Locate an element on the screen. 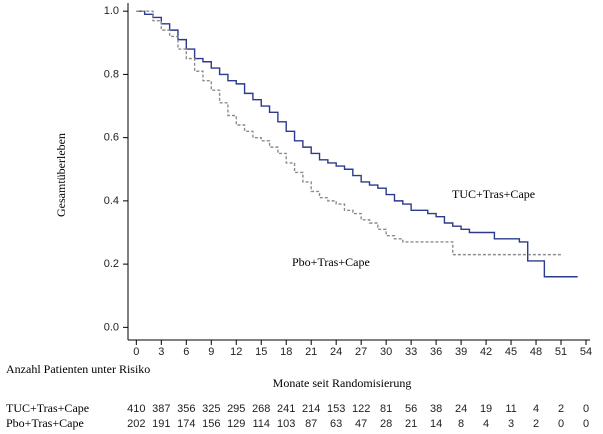 This screenshot has height=434, width=603. x-tick-label: 21 is located at coordinates (311, 352).